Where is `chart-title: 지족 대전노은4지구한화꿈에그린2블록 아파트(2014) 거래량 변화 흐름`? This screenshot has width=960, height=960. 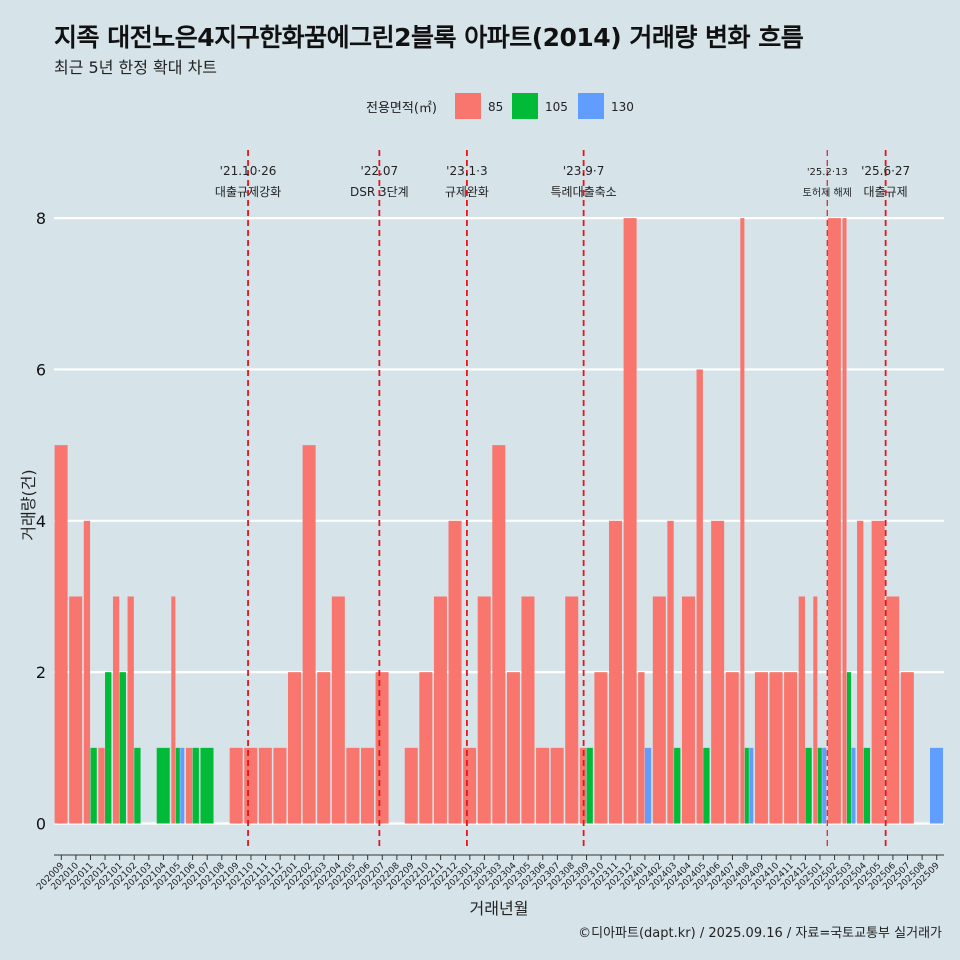 chart-title: 지족 대전노은4지구한화꿈에그린2블록 아파트(2014) 거래량 변화 흐름 is located at coordinates (429, 37).